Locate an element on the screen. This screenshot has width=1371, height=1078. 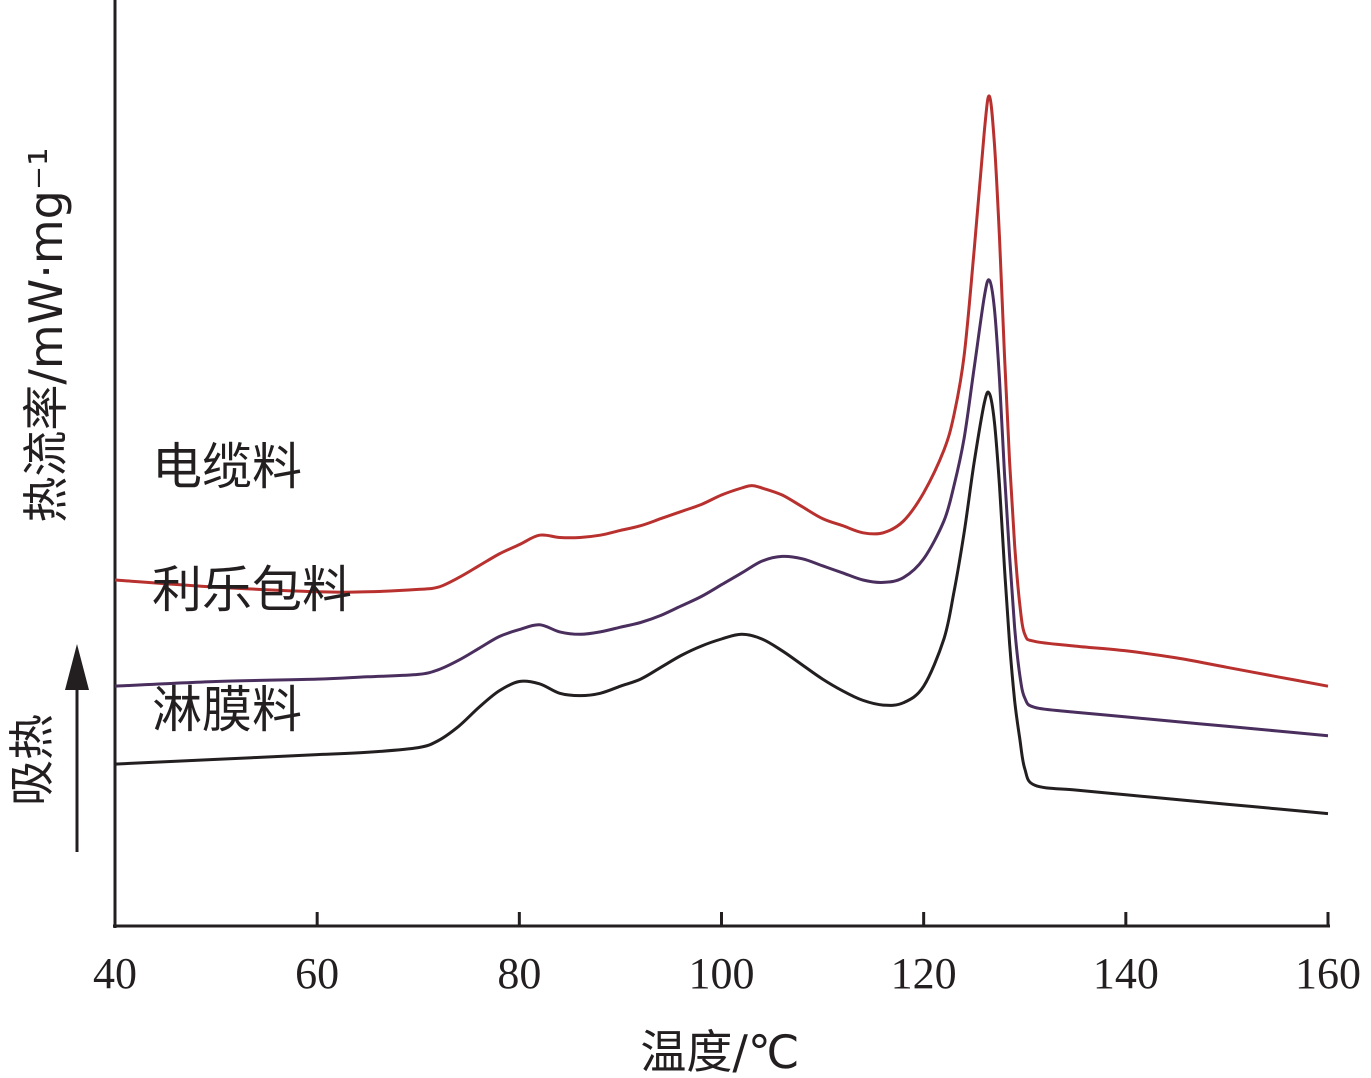
x-tick-label: 100 is located at coordinates (722, 973).